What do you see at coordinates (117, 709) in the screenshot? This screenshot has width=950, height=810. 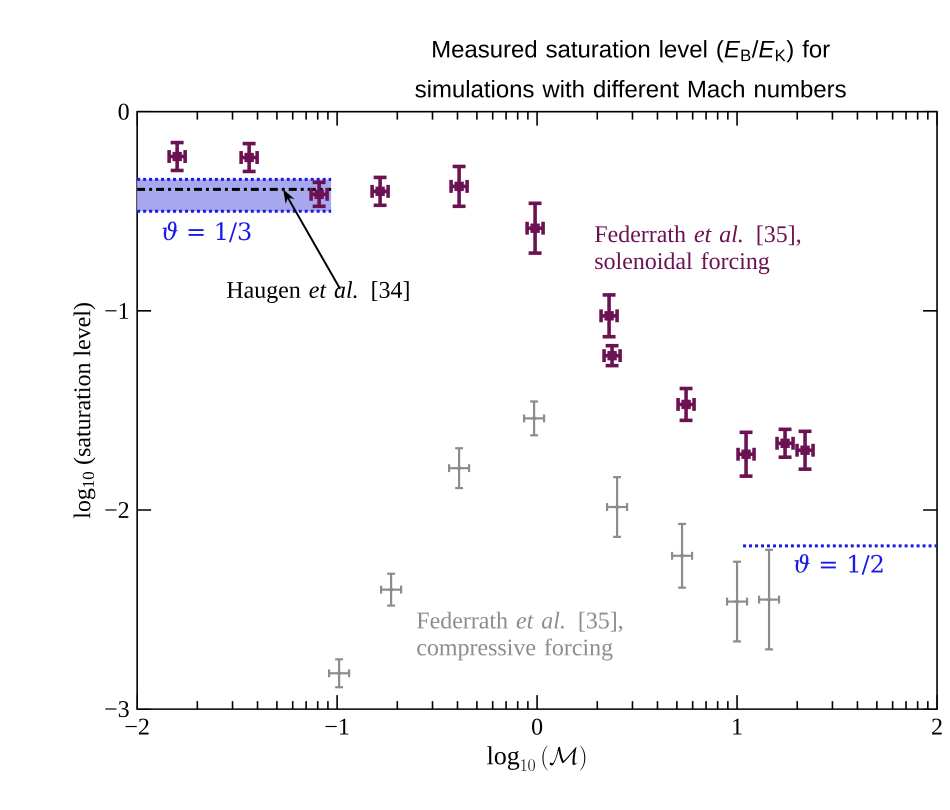 I see `y-tick-label: −3` at bounding box center [117, 709].